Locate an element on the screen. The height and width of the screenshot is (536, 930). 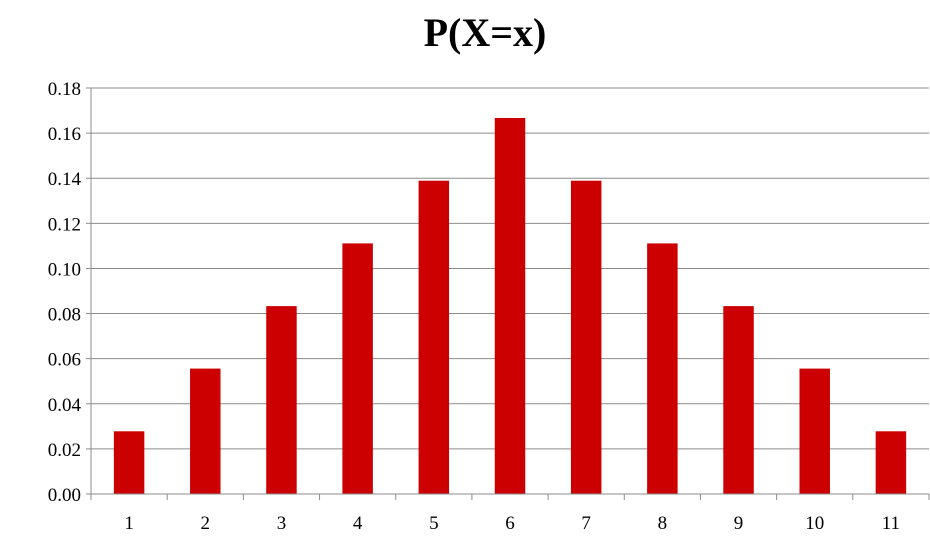
chart-title: P(X=x) is located at coordinates (485, 32).